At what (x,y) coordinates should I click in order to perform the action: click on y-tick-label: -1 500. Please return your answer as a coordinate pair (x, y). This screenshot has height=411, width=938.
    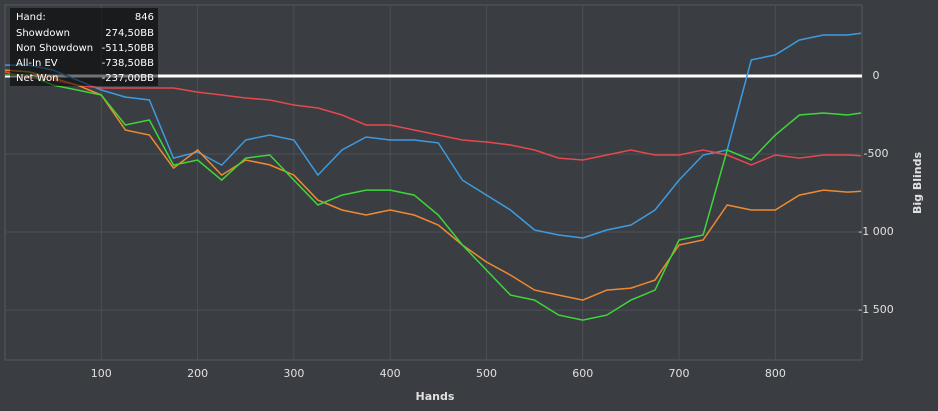
    Looking at the image, I should click on (875, 309).